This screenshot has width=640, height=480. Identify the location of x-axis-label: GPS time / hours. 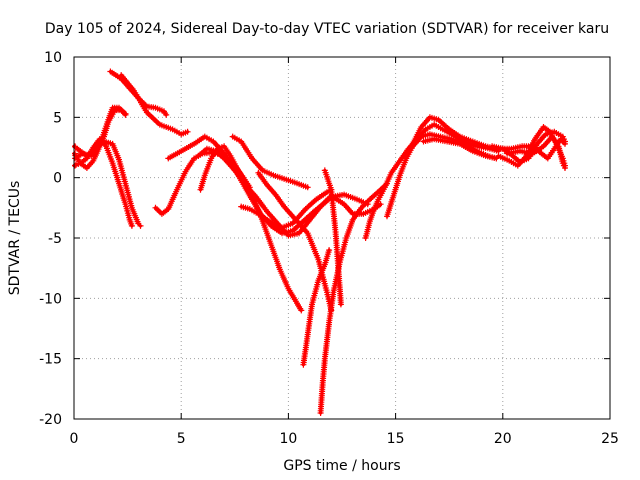
(341, 466).